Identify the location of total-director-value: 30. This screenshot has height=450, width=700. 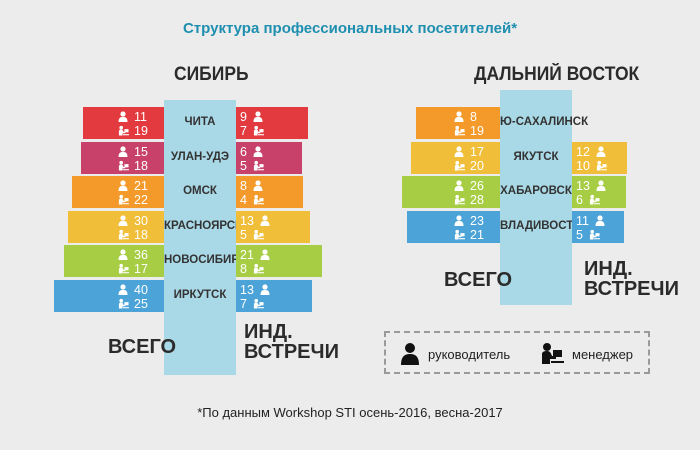
(133, 220).